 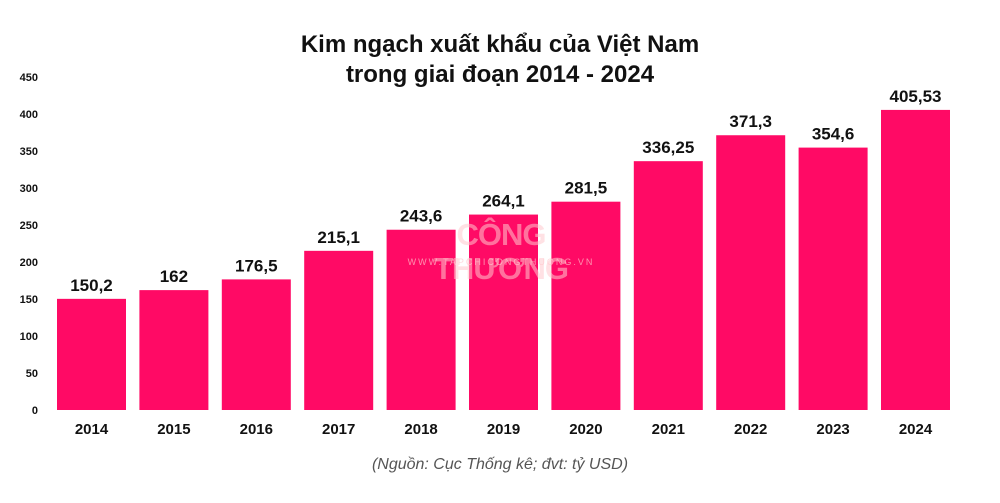 I want to click on x-tick-label: 2022, so click(x=750, y=429).